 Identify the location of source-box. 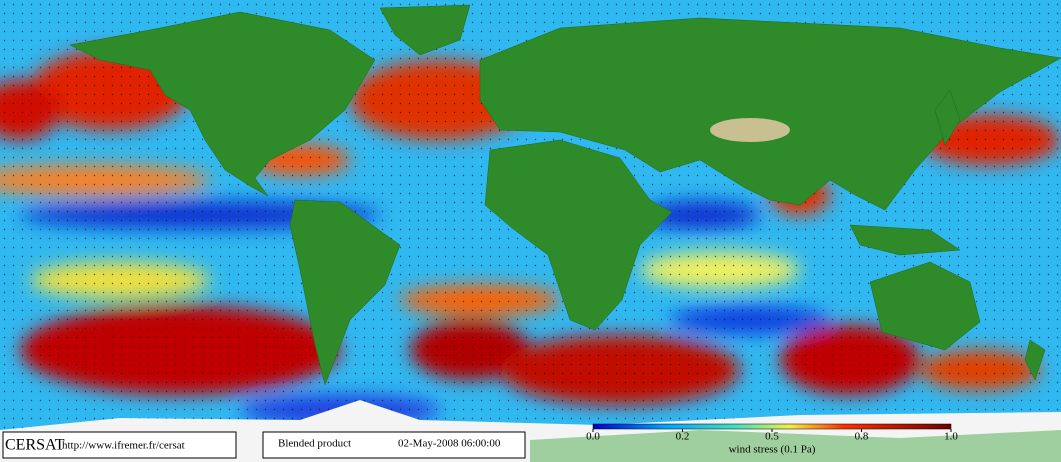
(119, 445).